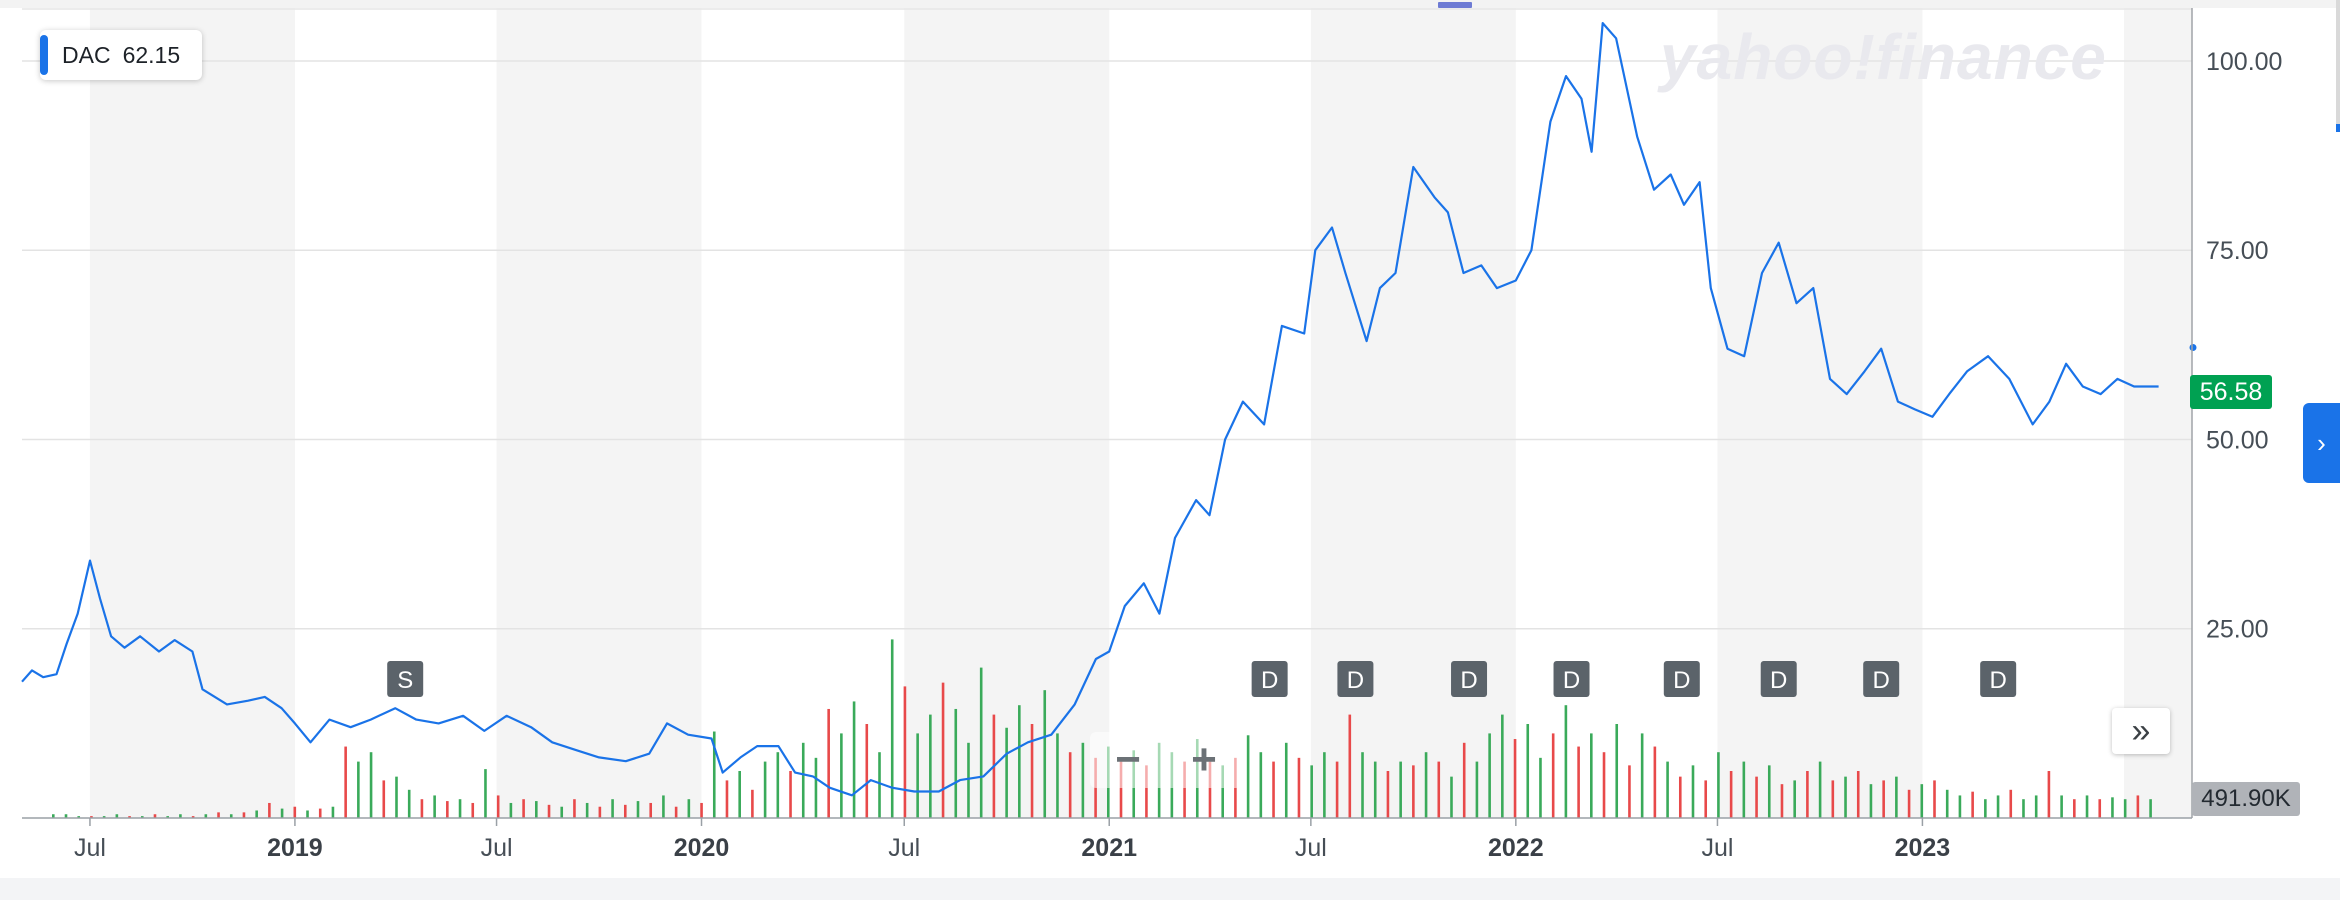 Image resolution: width=2340 pixels, height=900 pixels. What do you see at coordinates (2141, 731) in the screenshot?
I see `skip-forward-button: »` at bounding box center [2141, 731].